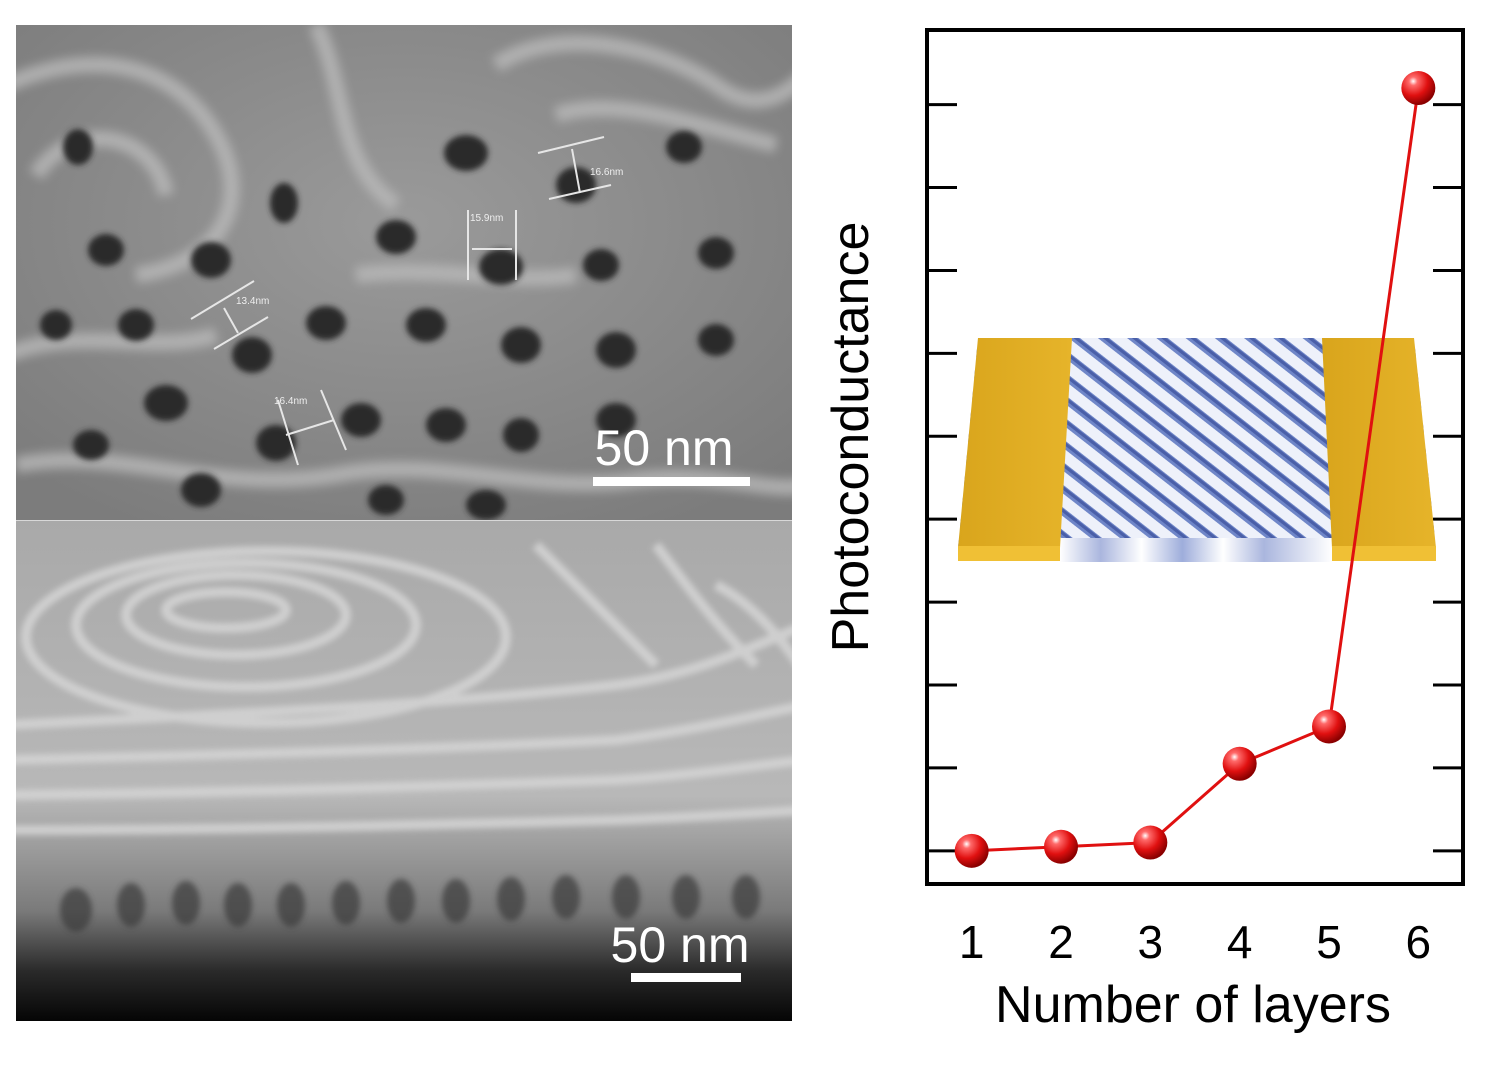 Image resolution: width=1500 pixels, height=1066 pixels. Describe the element at coordinates (401, 301) in the screenshot. I see `measurement-annotations` at that location.